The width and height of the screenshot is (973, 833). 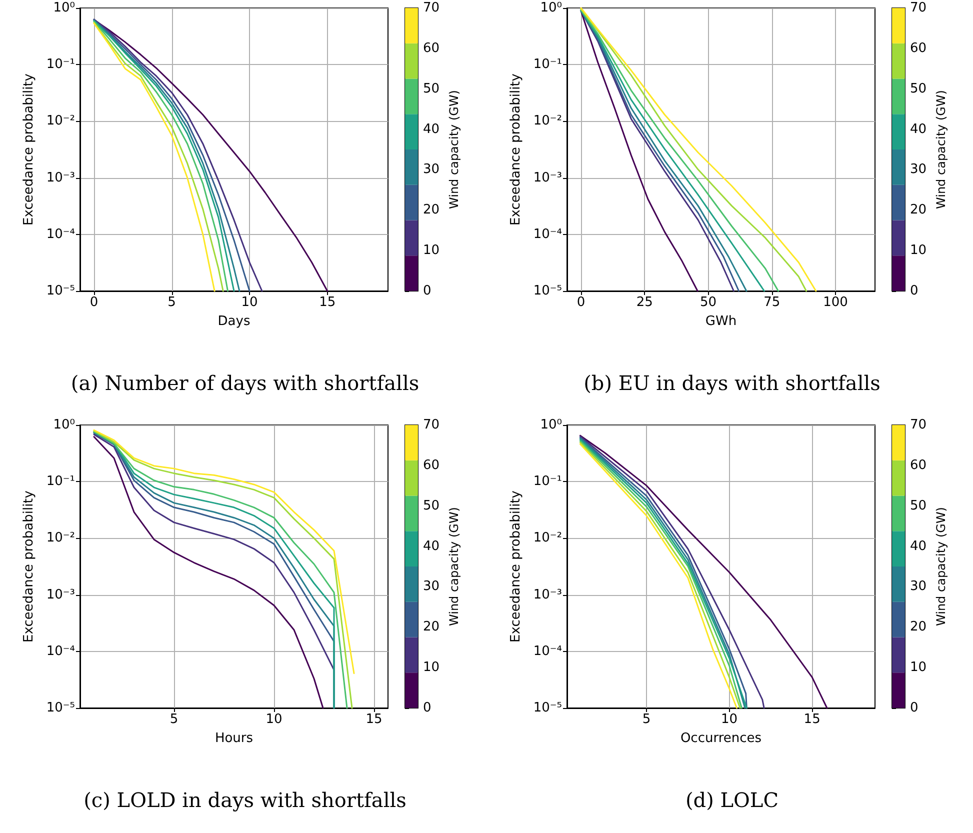 What do you see at coordinates (721, 321) in the screenshot?
I see `x-axis-title: GWh` at bounding box center [721, 321].